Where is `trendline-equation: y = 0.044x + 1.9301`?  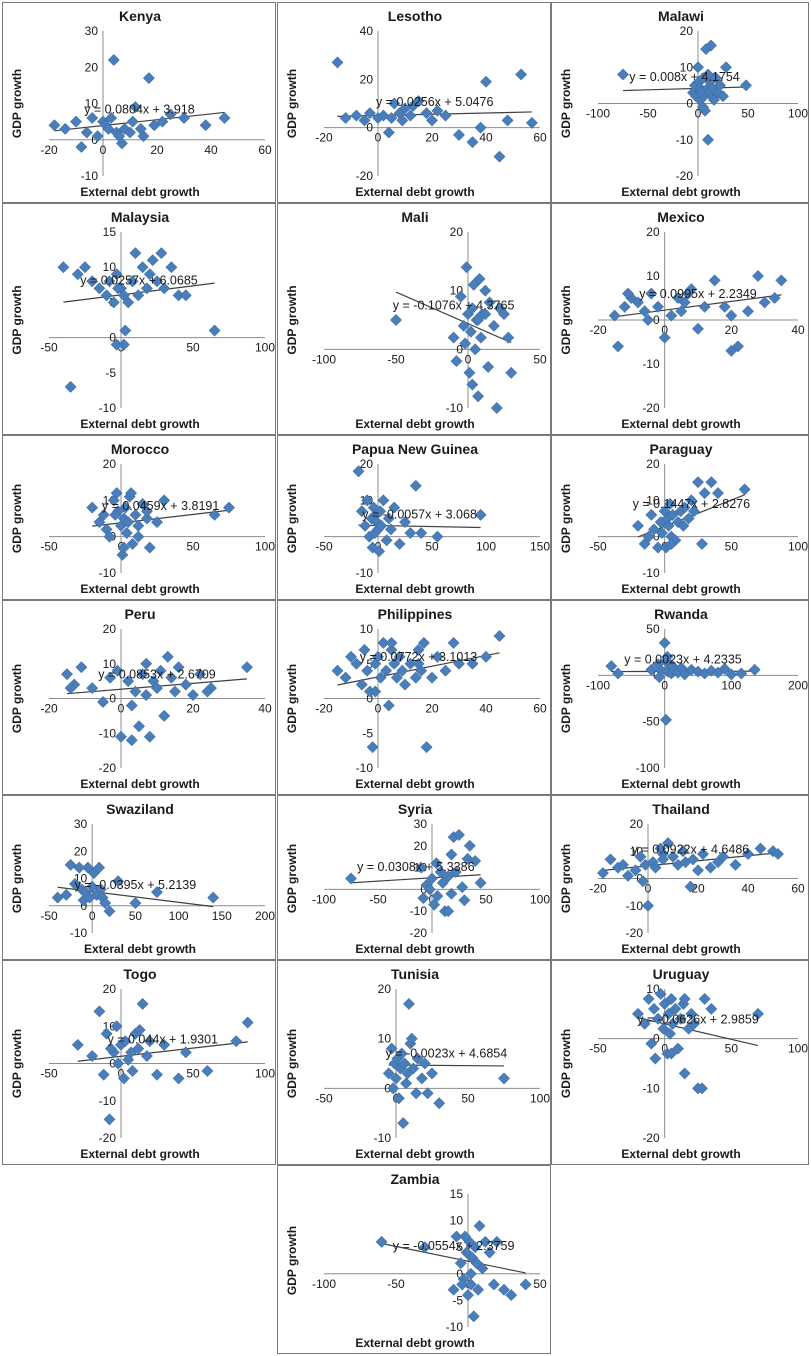 trendline-equation: y = 0.044x + 1.9301 is located at coordinates (163, 1040).